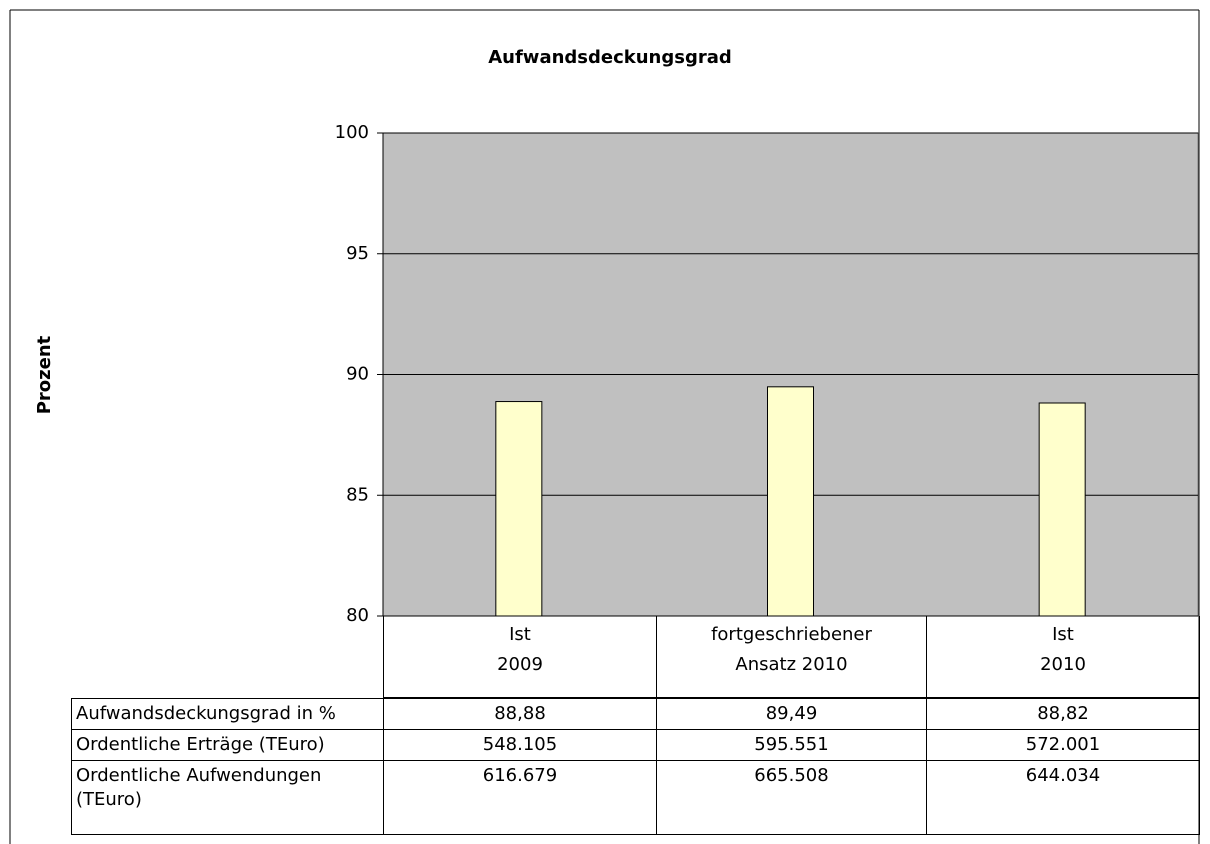 The width and height of the screenshot is (1210, 844). Describe the element at coordinates (228, 745) in the screenshot. I see `row-label: Ordentliche Erträge (TEuro)` at that location.